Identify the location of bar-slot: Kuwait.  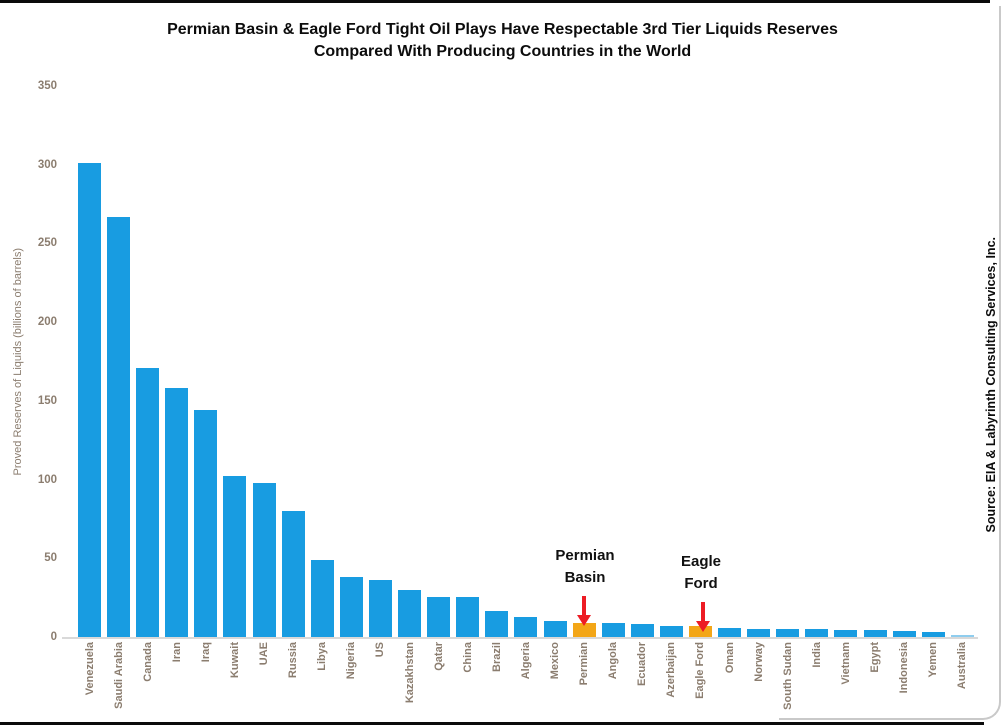
(235, 382).